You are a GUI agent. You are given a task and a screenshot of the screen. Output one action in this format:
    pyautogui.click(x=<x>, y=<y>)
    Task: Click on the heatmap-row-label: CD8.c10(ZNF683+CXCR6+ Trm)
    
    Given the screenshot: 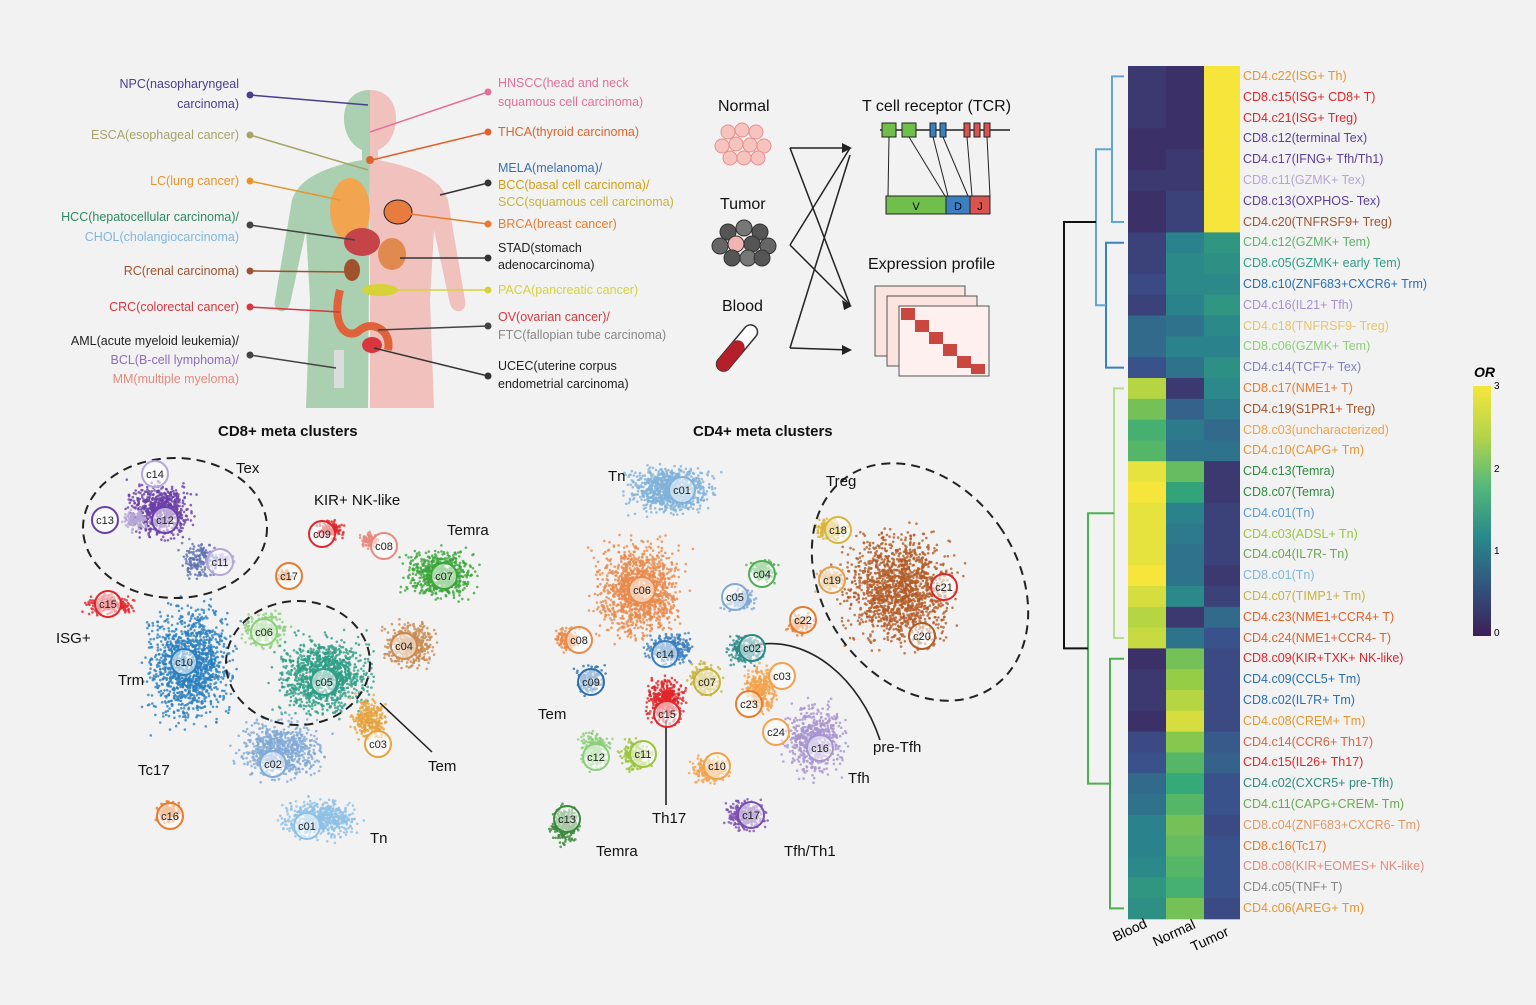 What is the action you would take?
    pyautogui.click(x=1335, y=284)
    